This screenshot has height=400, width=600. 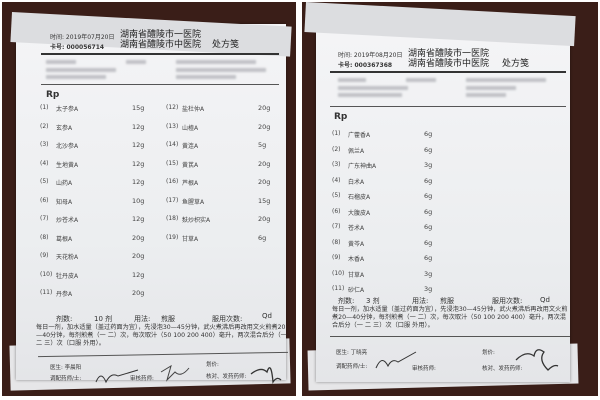 What do you see at coordinates (67, 257) in the screenshot?
I see `herb-name: 天花粉A` at bounding box center [67, 257].